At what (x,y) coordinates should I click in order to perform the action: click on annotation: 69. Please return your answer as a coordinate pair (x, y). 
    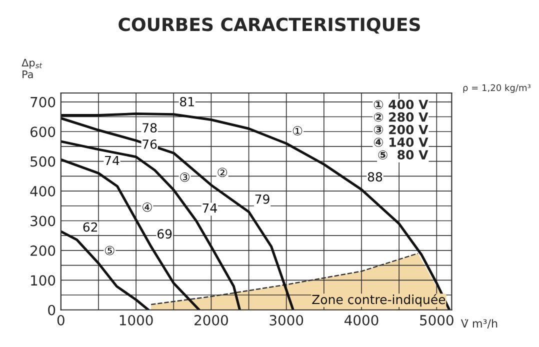
    Looking at the image, I should click on (165, 234).